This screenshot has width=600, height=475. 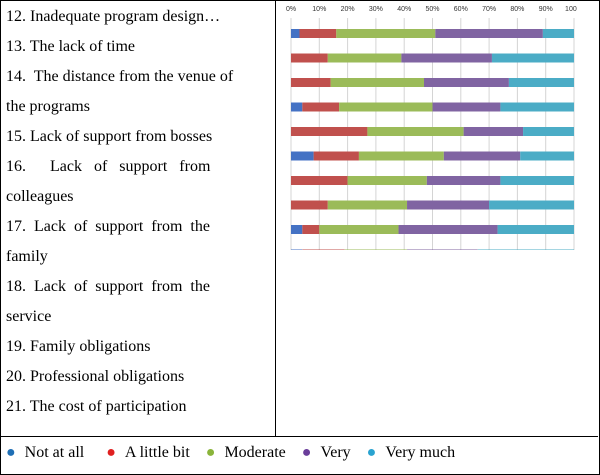 I want to click on legend-item: ● Very much, so click(x=411, y=453).